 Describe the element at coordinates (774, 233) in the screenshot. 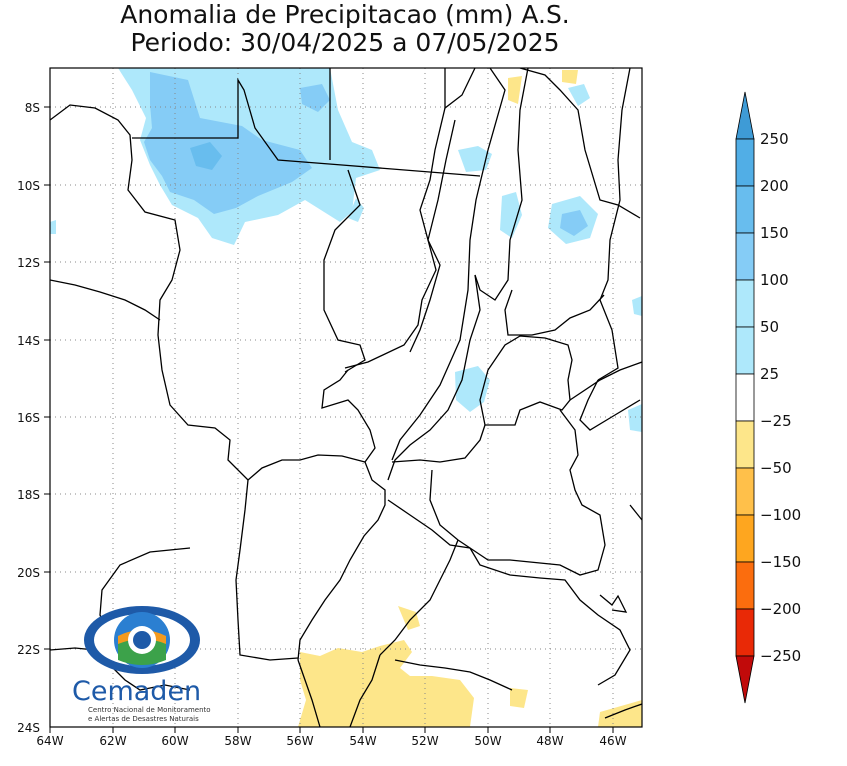

I see `colorbar-label: 150` at that location.